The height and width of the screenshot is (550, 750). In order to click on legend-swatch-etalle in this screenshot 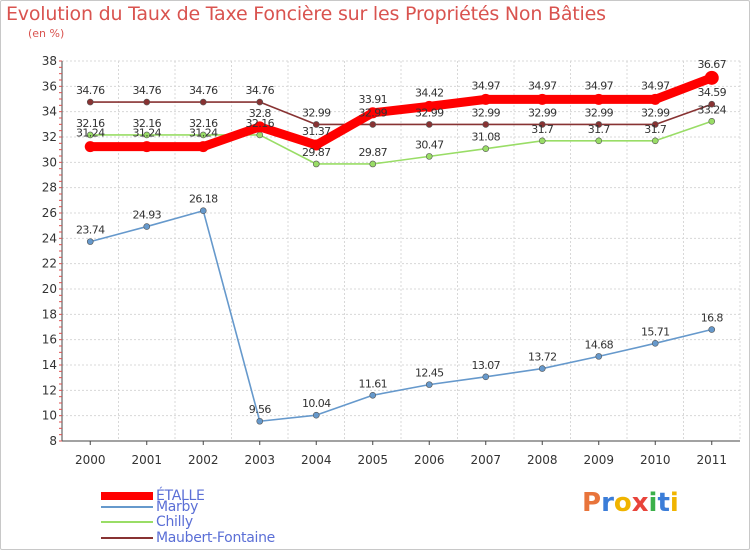, I will do `click(127, 496)`.